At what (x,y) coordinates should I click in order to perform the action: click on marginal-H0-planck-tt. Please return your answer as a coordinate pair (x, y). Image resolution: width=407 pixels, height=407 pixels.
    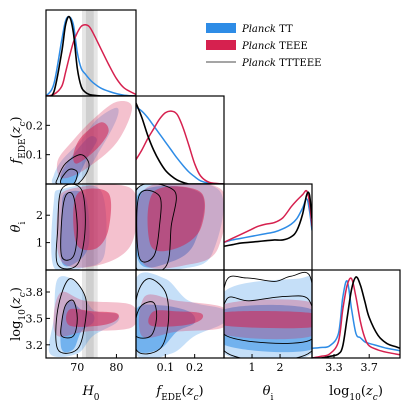
    Looking at the image, I should click on (91, 55).